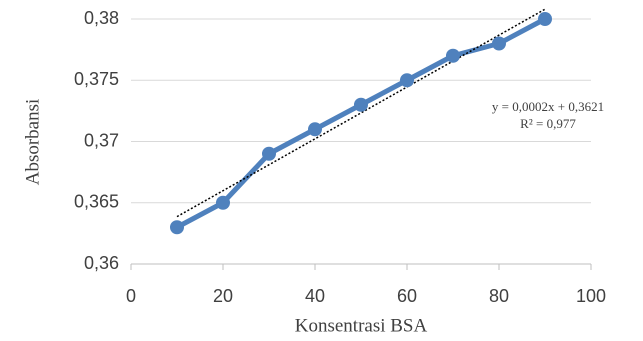 The width and height of the screenshot is (643, 341). I want to click on y-tick-label: 0,36, so click(101, 263).